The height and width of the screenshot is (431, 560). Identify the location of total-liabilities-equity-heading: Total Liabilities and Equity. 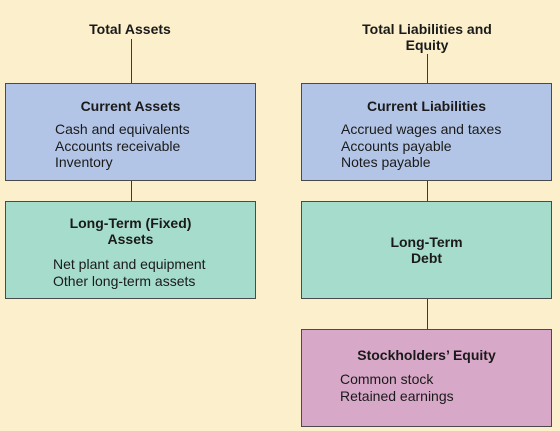
(427, 37).